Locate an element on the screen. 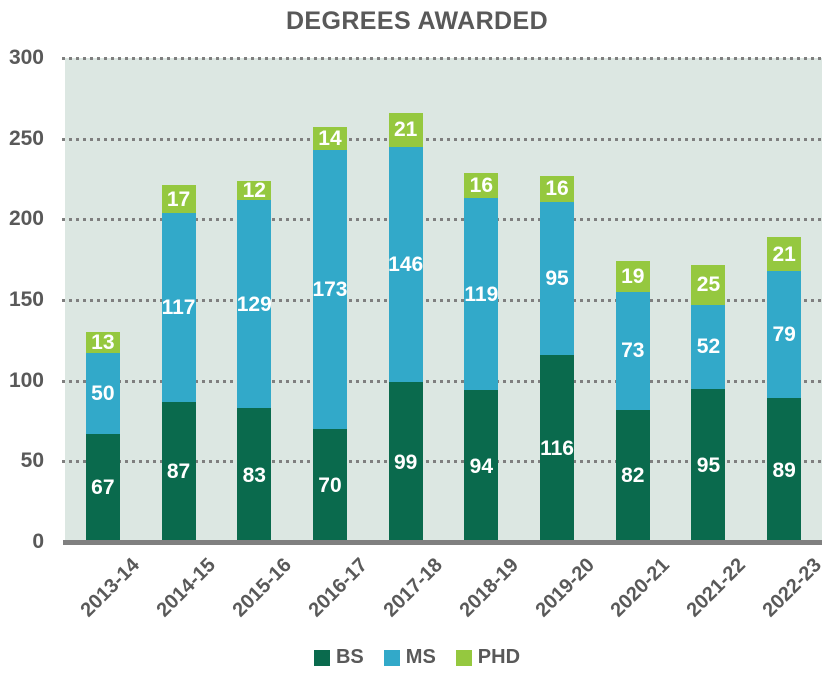  segment-ms-2022-23: 79 is located at coordinates (784, 334).